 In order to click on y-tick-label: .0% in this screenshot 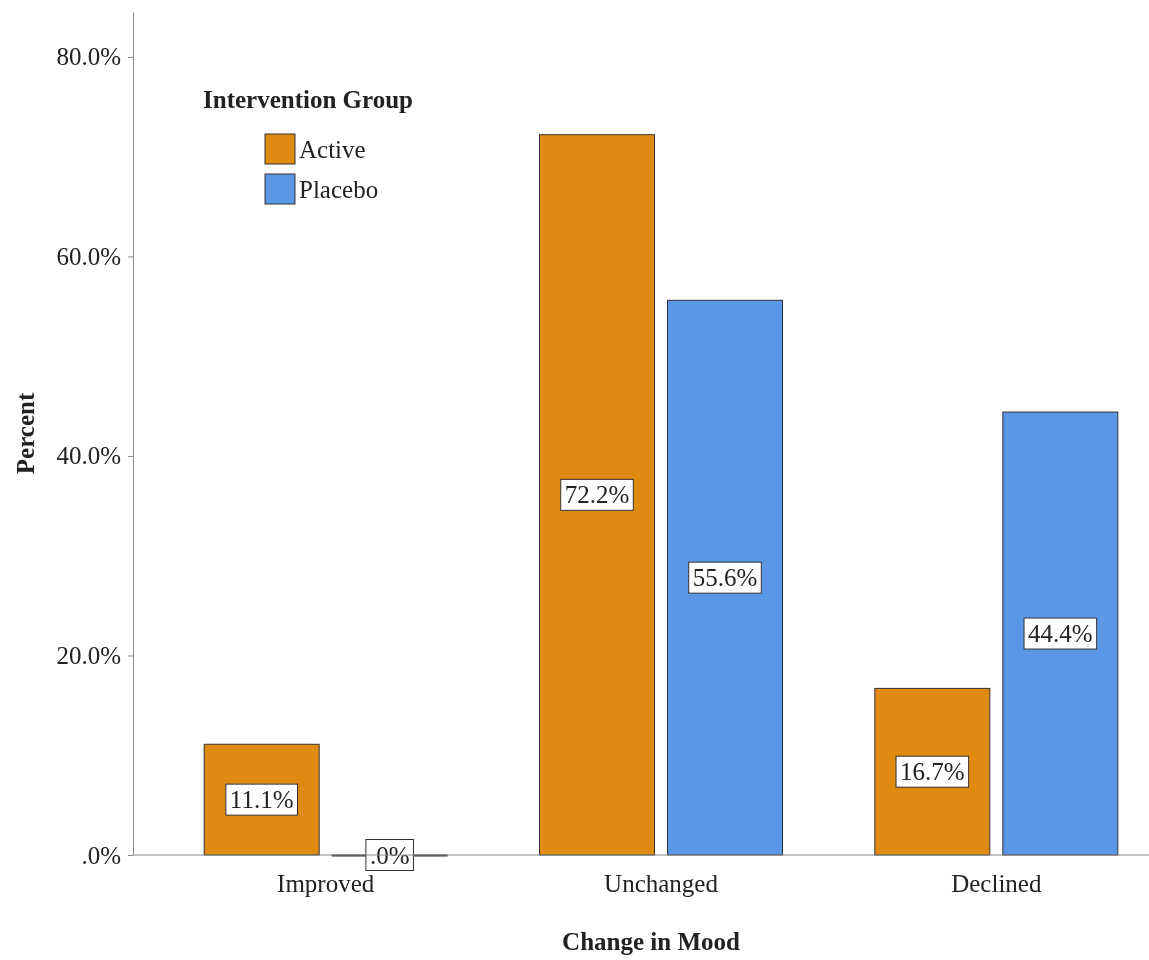, I will do `click(101, 855)`.